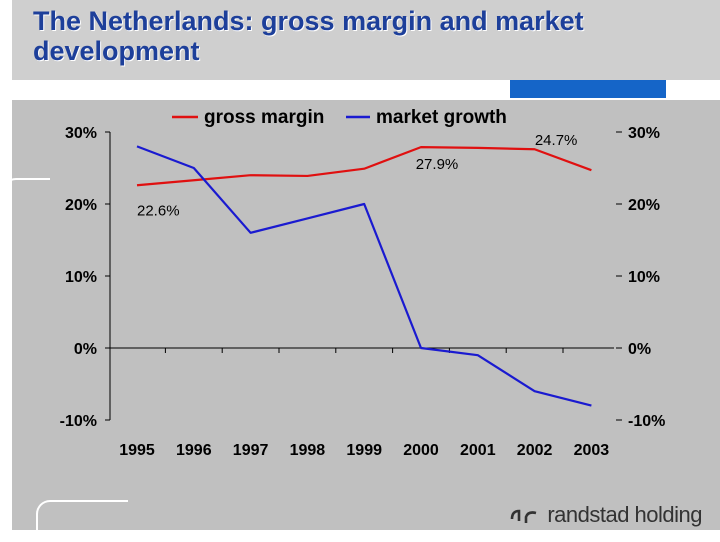  What do you see at coordinates (137, 450) in the screenshot?
I see `x-tick-label: 1995` at bounding box center [137, 450].